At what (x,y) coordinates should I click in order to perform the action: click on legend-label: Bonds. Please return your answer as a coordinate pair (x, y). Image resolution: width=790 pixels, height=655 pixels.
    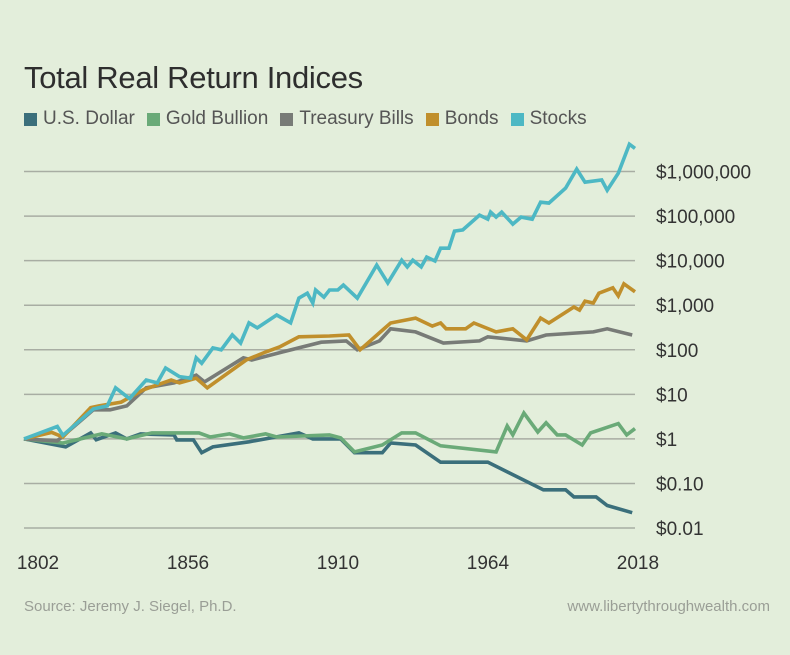
    Looking at the image, I should click on (471, 118).